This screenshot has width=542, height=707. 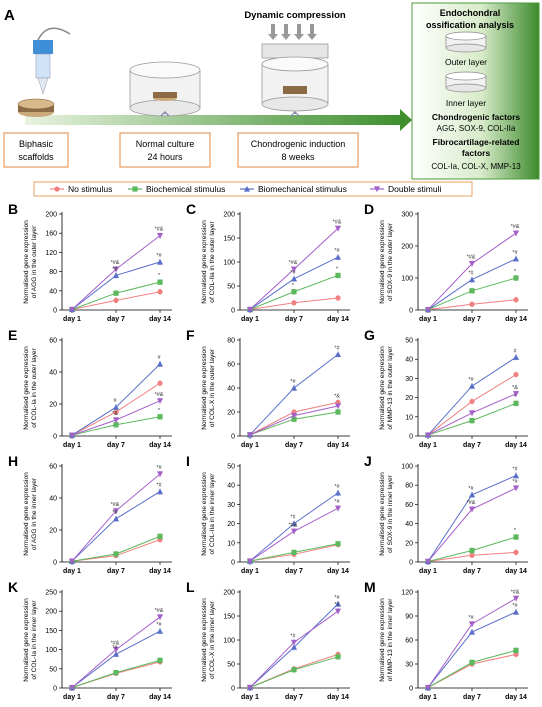 What do you see at coordinates (52, 61) in the screenshot?
I see `pipette-icon` at bounding box center [52, 61].